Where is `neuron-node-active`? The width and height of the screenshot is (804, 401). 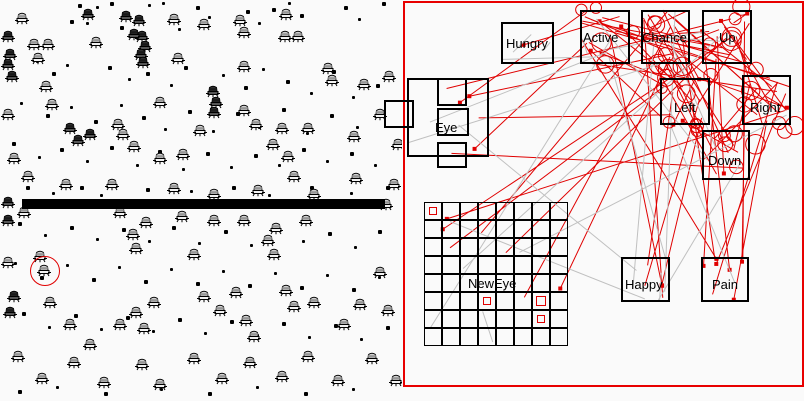
neuron-node-active is located at coordinates (605, 37).